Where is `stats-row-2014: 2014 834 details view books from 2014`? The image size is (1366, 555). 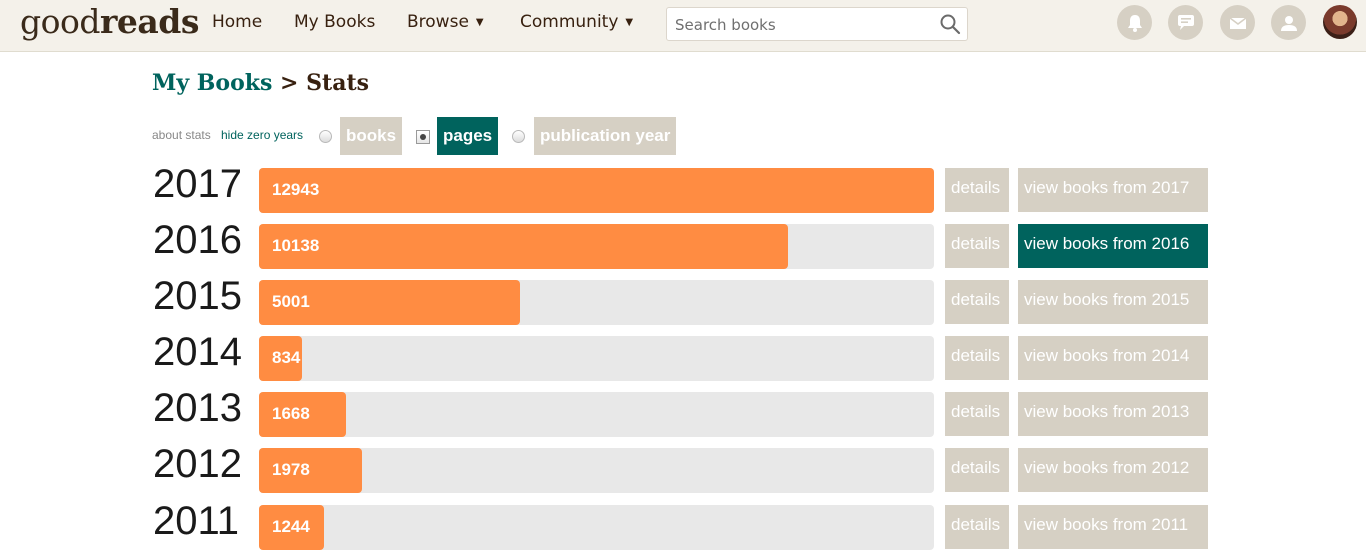
stats-row-2014: 2014 834 details view books from 2014 is located at coordinates (683, 356).